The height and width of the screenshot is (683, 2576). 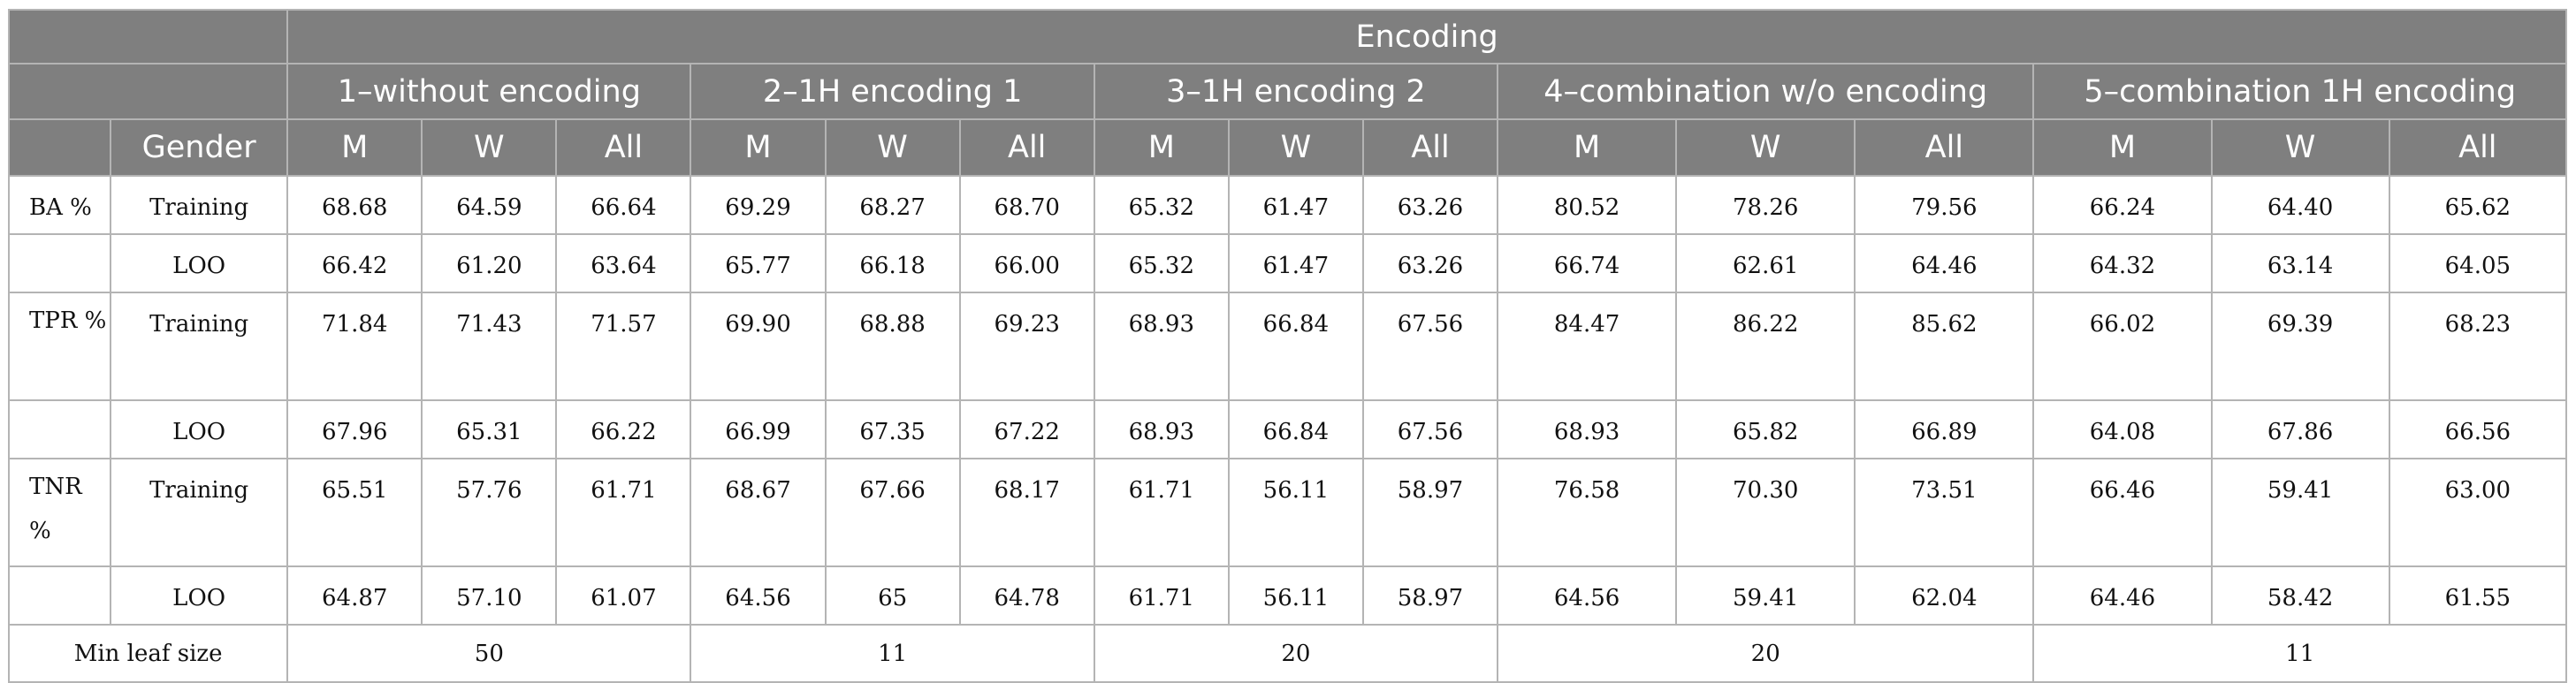 I want to click on metric-cell, so click(x=59, y=595).